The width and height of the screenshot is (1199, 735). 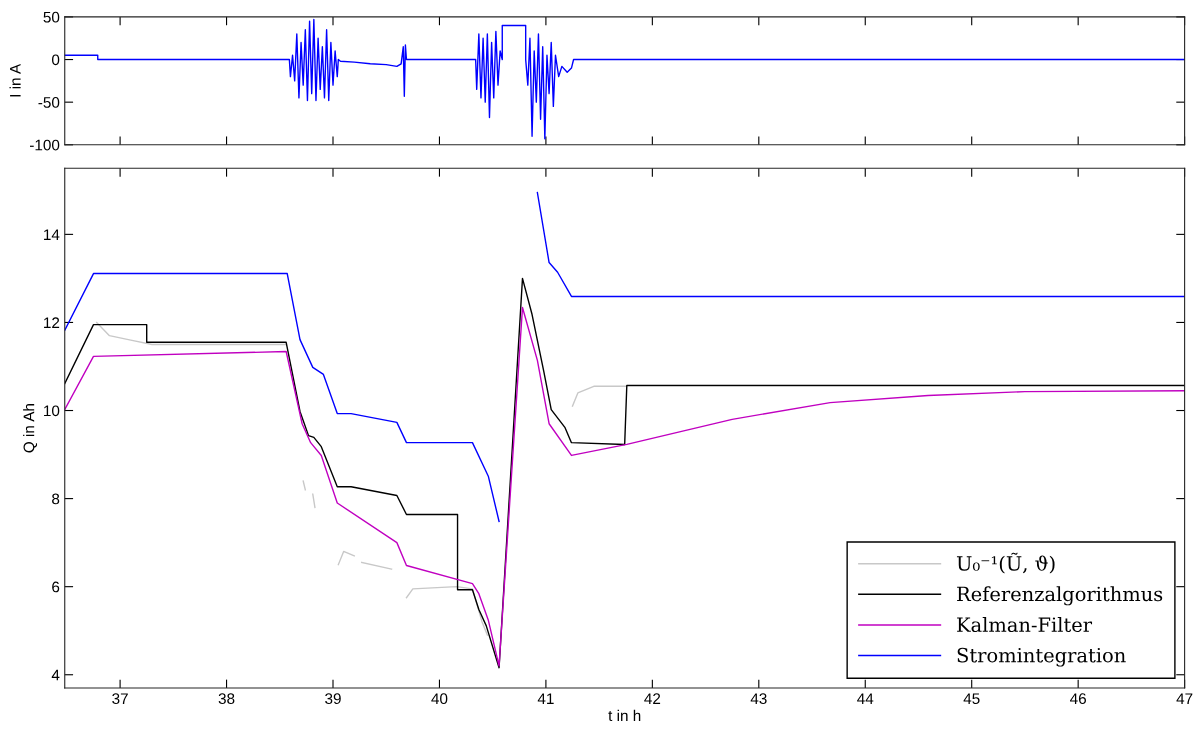 What do you see at coordinates (624, 715) in the screenshot?
I see `x-axis-title: t in h` at bounding box center [624, 715].